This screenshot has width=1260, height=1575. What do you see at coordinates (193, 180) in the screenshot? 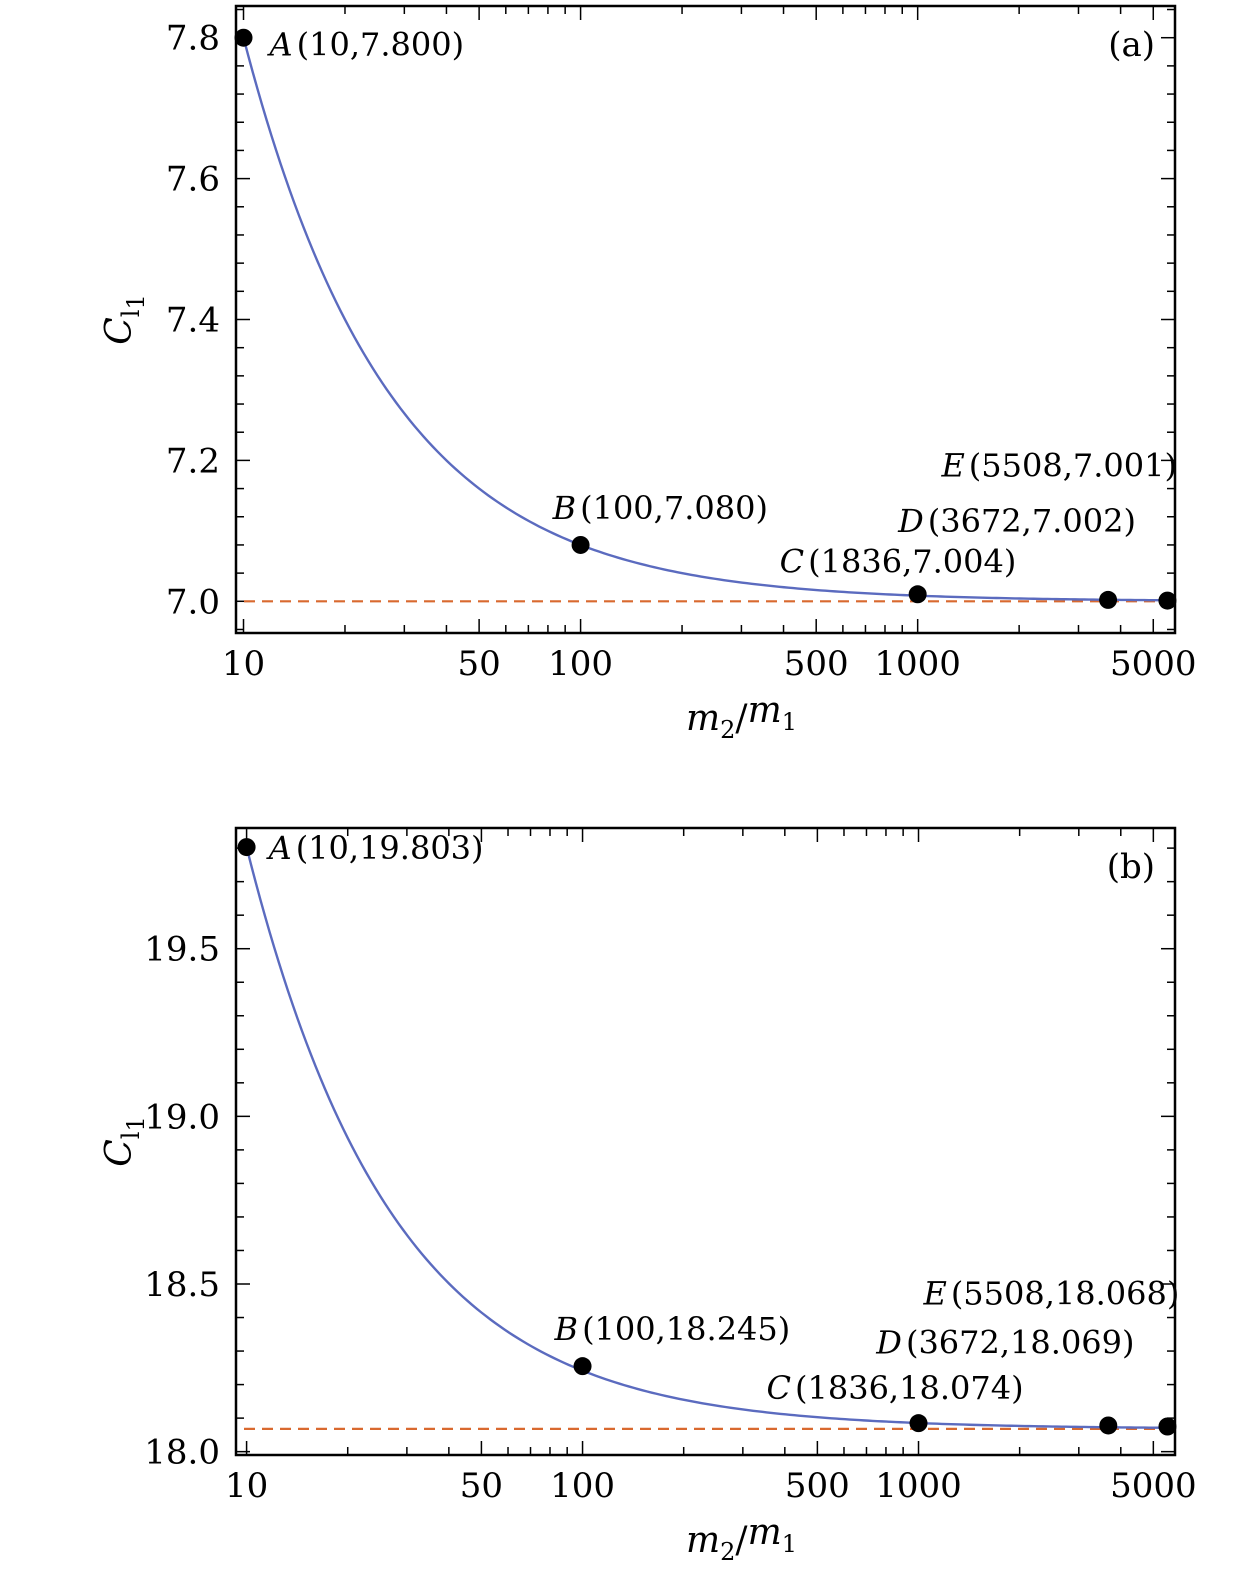
I see `y-tick-label: 7.6` at bounding box center [193, 180].